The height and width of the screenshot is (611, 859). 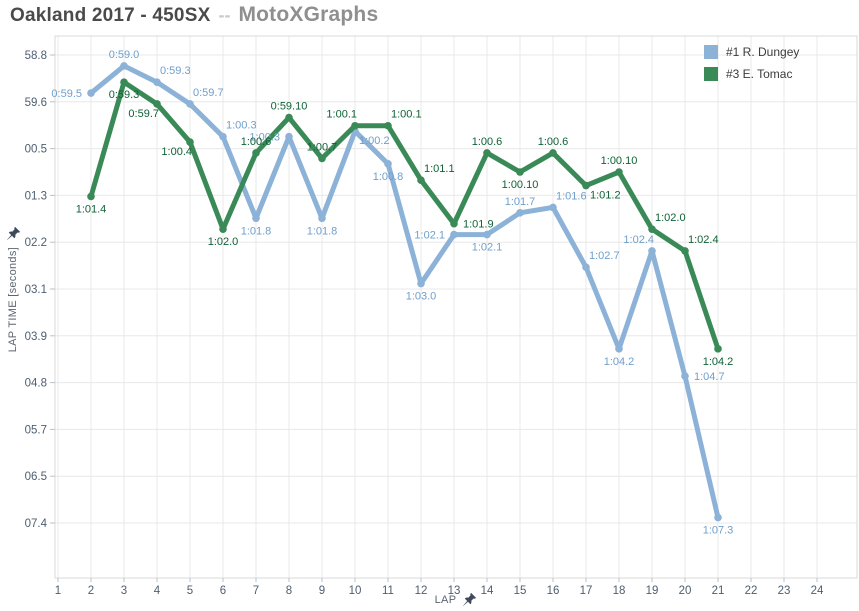 What do you see at coordinates (355, 591) in the screenshot?
I see `x-tick-label: 10` at bounding box center [355, 591].